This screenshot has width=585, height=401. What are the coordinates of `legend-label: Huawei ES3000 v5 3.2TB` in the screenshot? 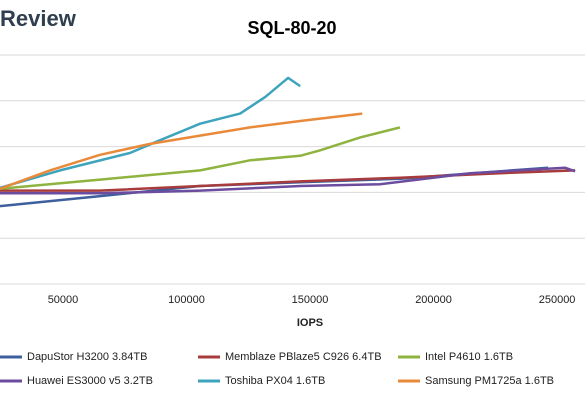 It's located at (90, 381).